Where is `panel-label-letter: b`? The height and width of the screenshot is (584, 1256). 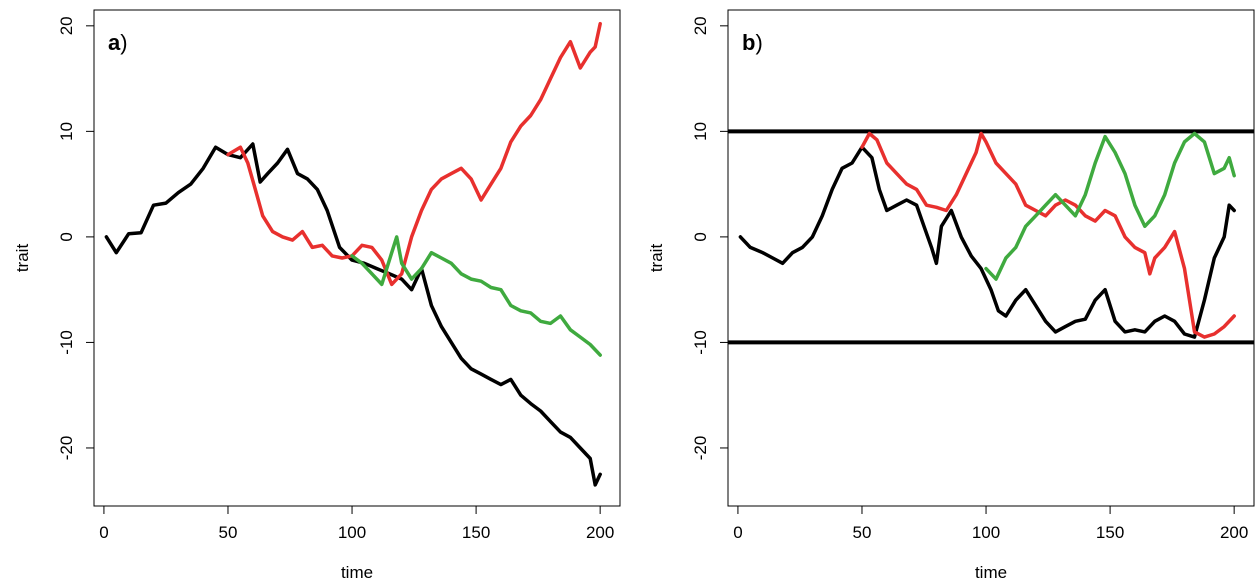 panel-label-letter: b is located at coordinates (748, 42).